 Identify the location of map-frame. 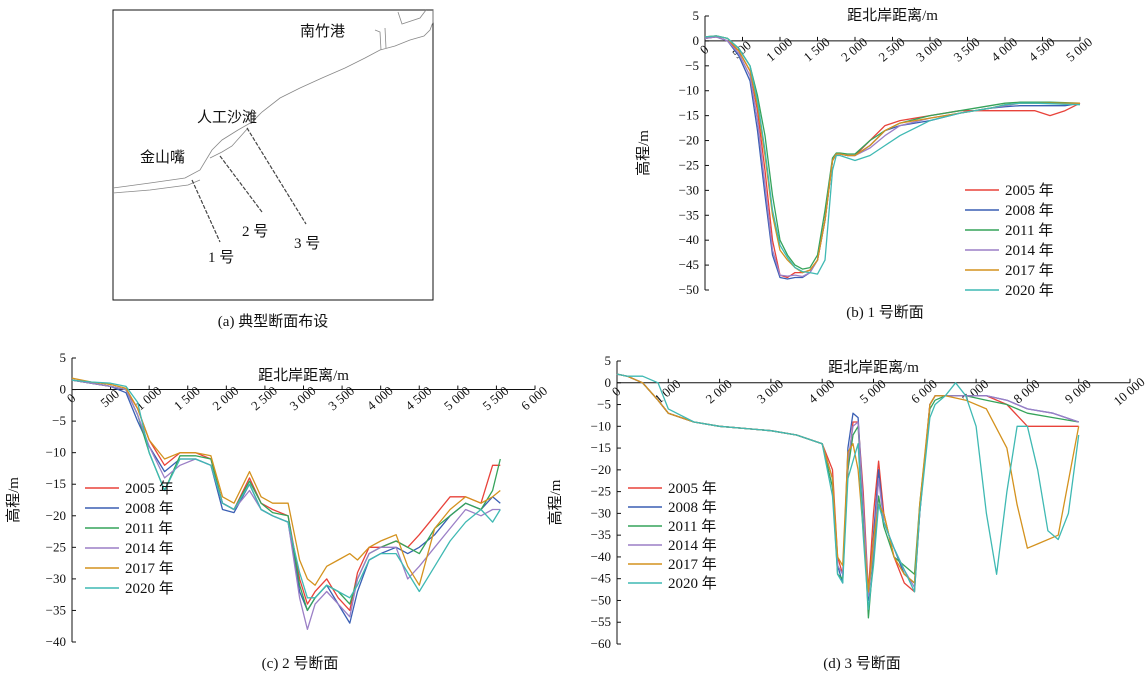
(273, 155).